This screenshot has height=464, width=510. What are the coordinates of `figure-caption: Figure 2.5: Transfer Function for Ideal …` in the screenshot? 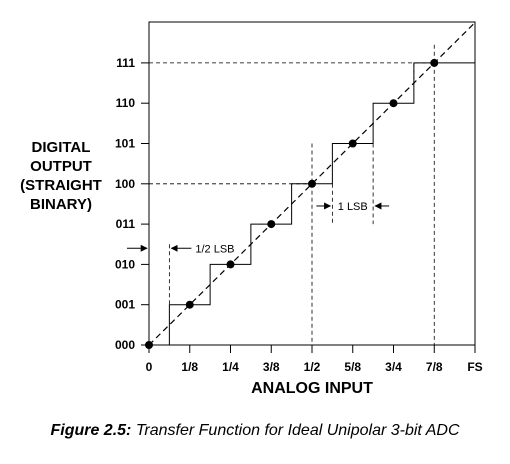 It's located at (255, 431).